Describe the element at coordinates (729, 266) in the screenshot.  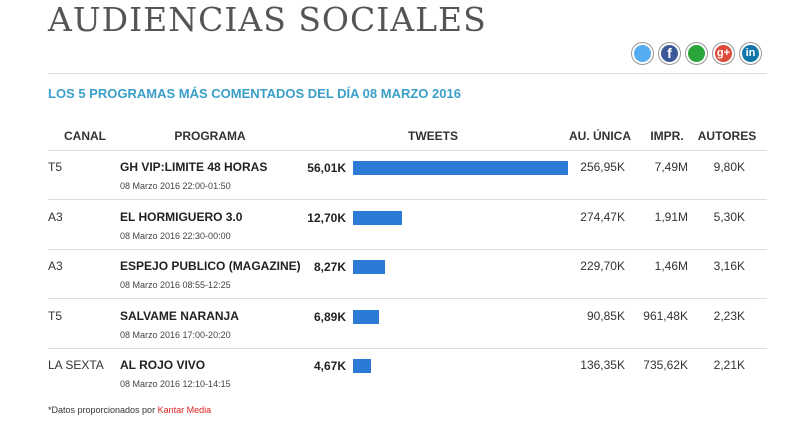
I see `autores: 3,16K` at that location.